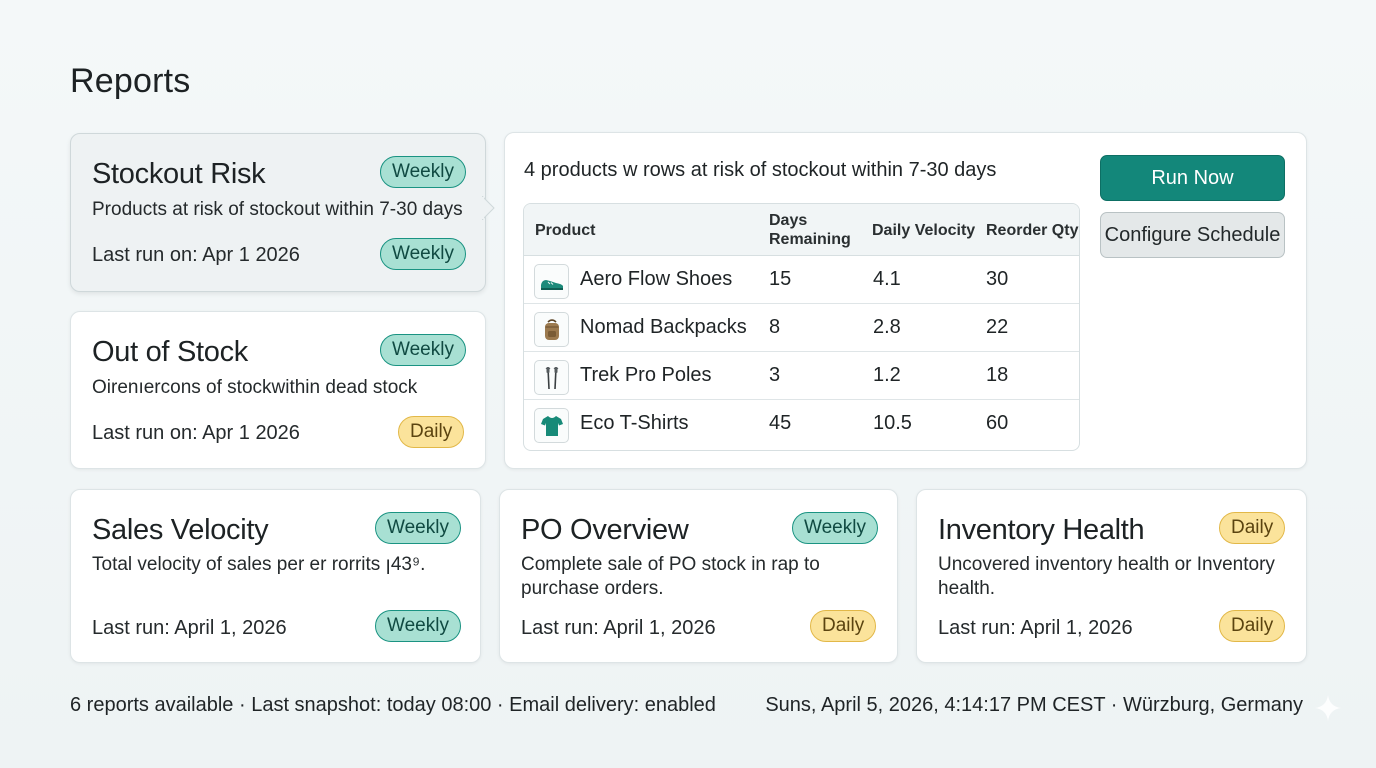  What do you see at coordinates (887, 327) in the screenshot?
I see `daily-velocity: 2.8` at bounding box center [887, 327].